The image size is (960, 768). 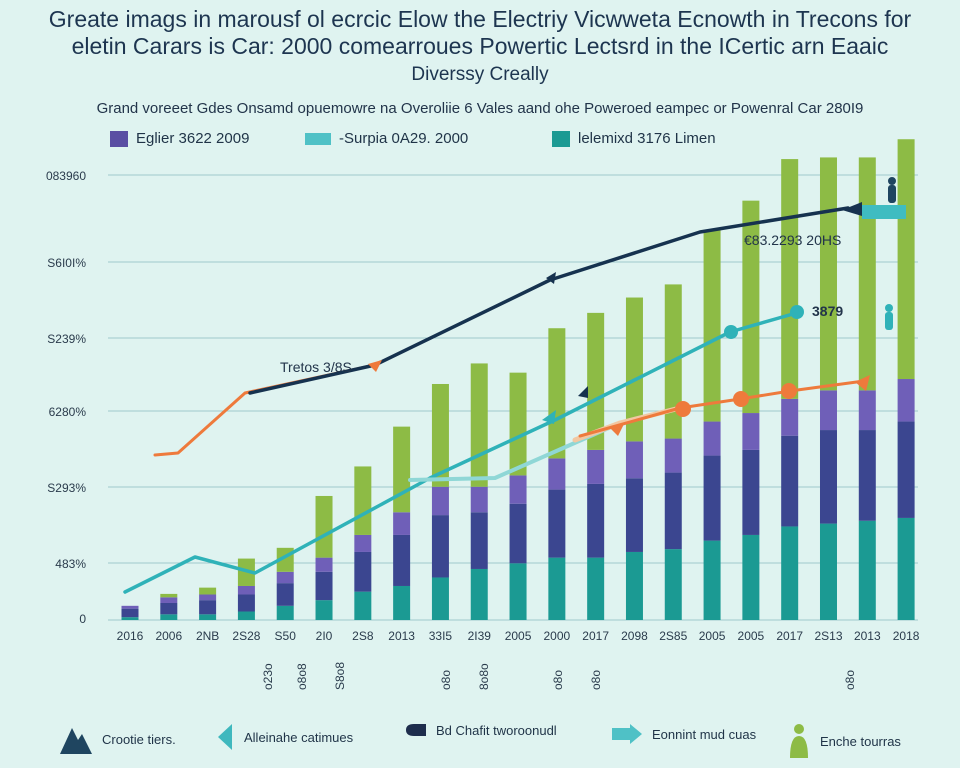 What do you see at coordinates (207, 636) in the screenshot?
I see `x-tick-label: 2NB` at bounding box center [207, 636].